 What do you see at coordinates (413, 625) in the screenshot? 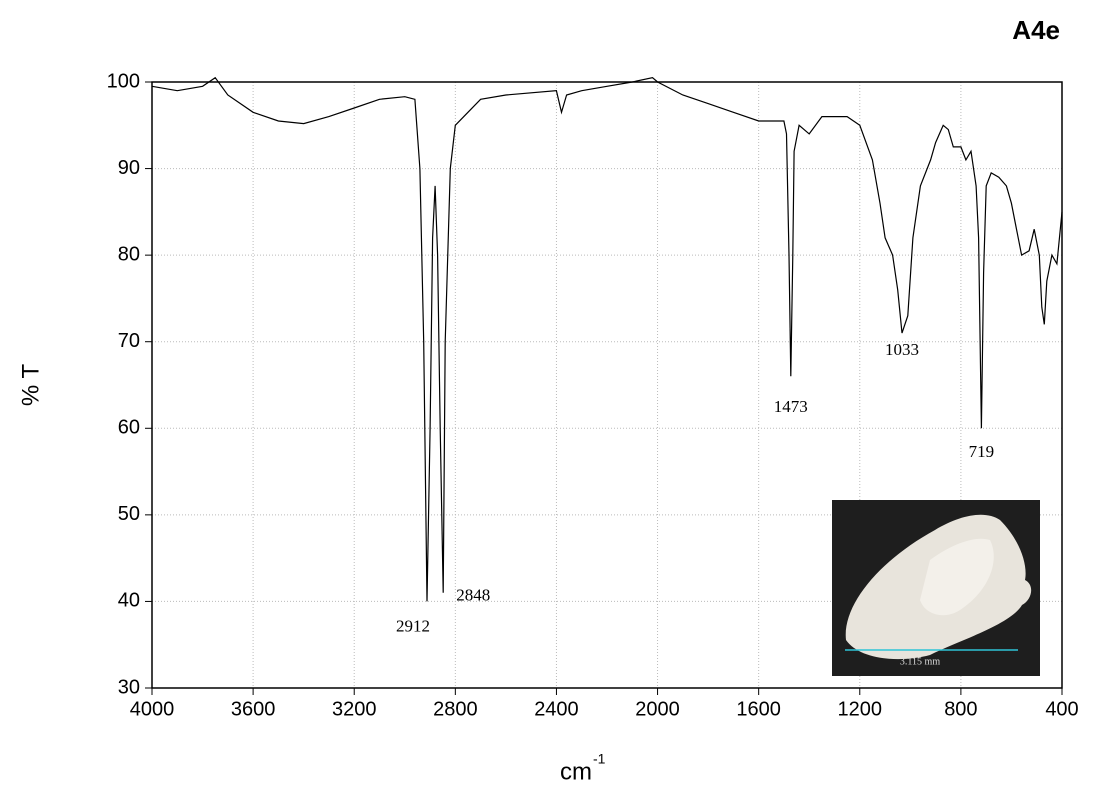
I see `peak-label: 2912` at bounding box center [413, 625].